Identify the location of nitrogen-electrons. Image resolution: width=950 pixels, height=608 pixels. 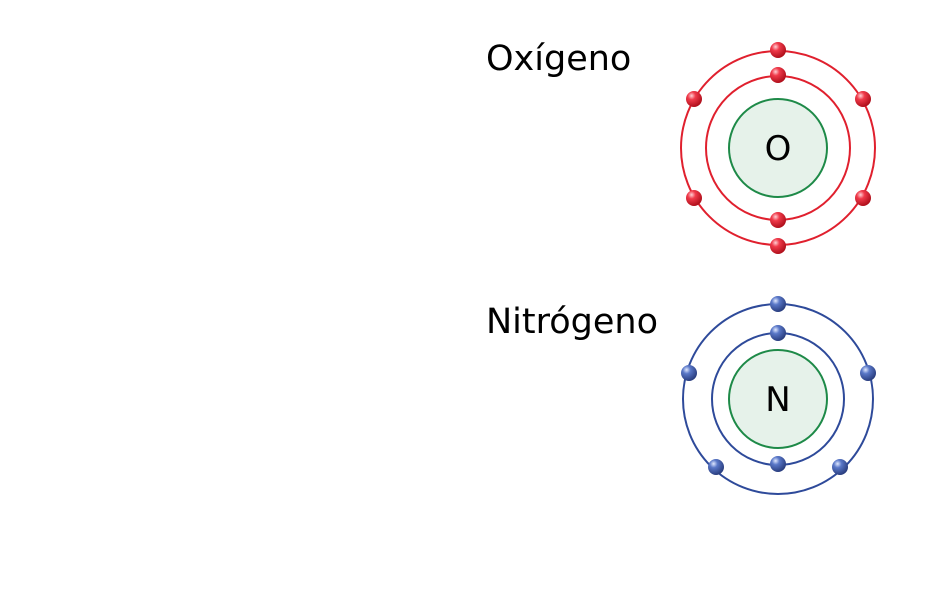
(778, 385).